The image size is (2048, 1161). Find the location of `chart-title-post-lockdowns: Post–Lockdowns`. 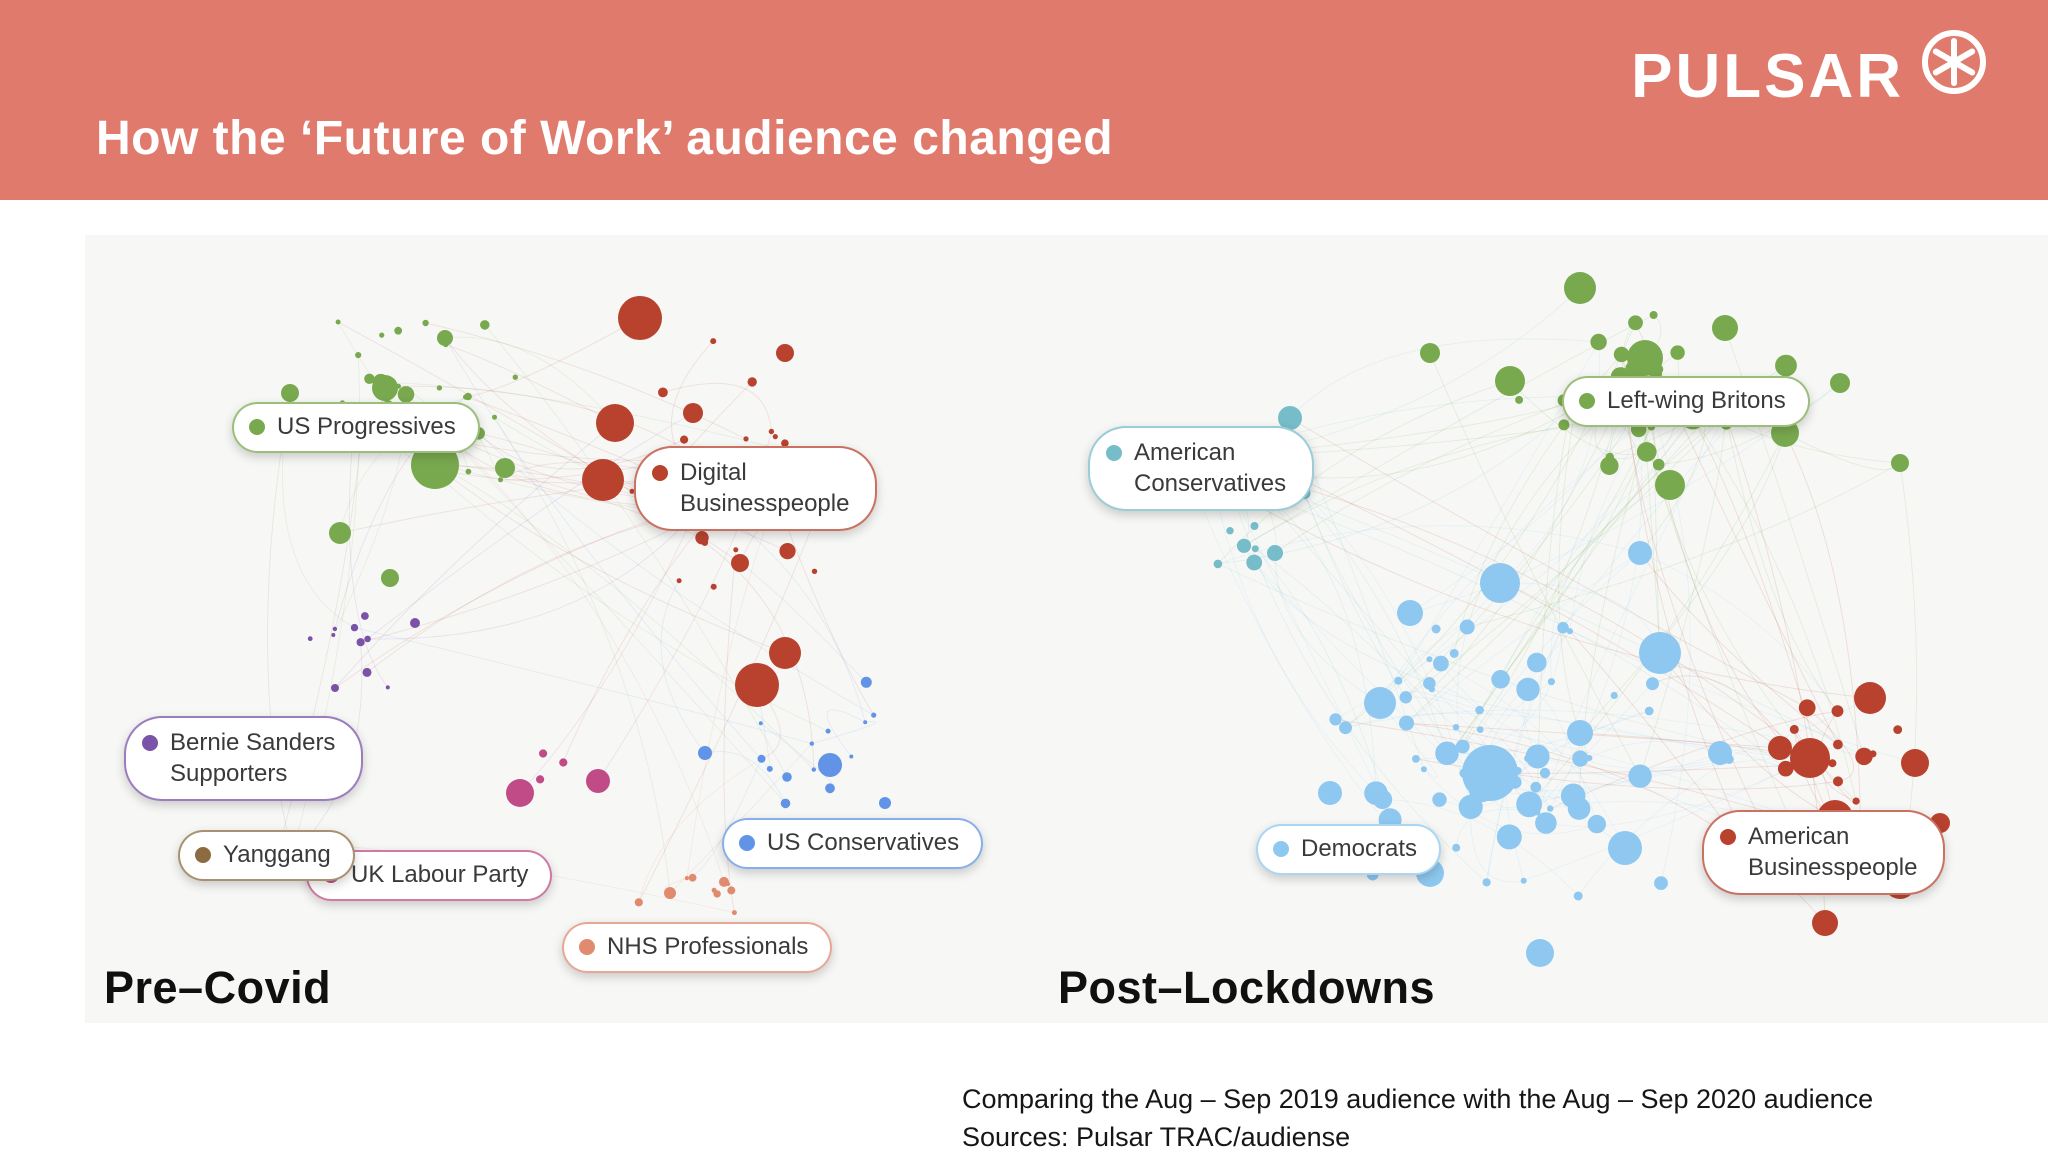

chart-title-post-lockdowns: Post–Lockdowns is located at coordinates (1247, 987).